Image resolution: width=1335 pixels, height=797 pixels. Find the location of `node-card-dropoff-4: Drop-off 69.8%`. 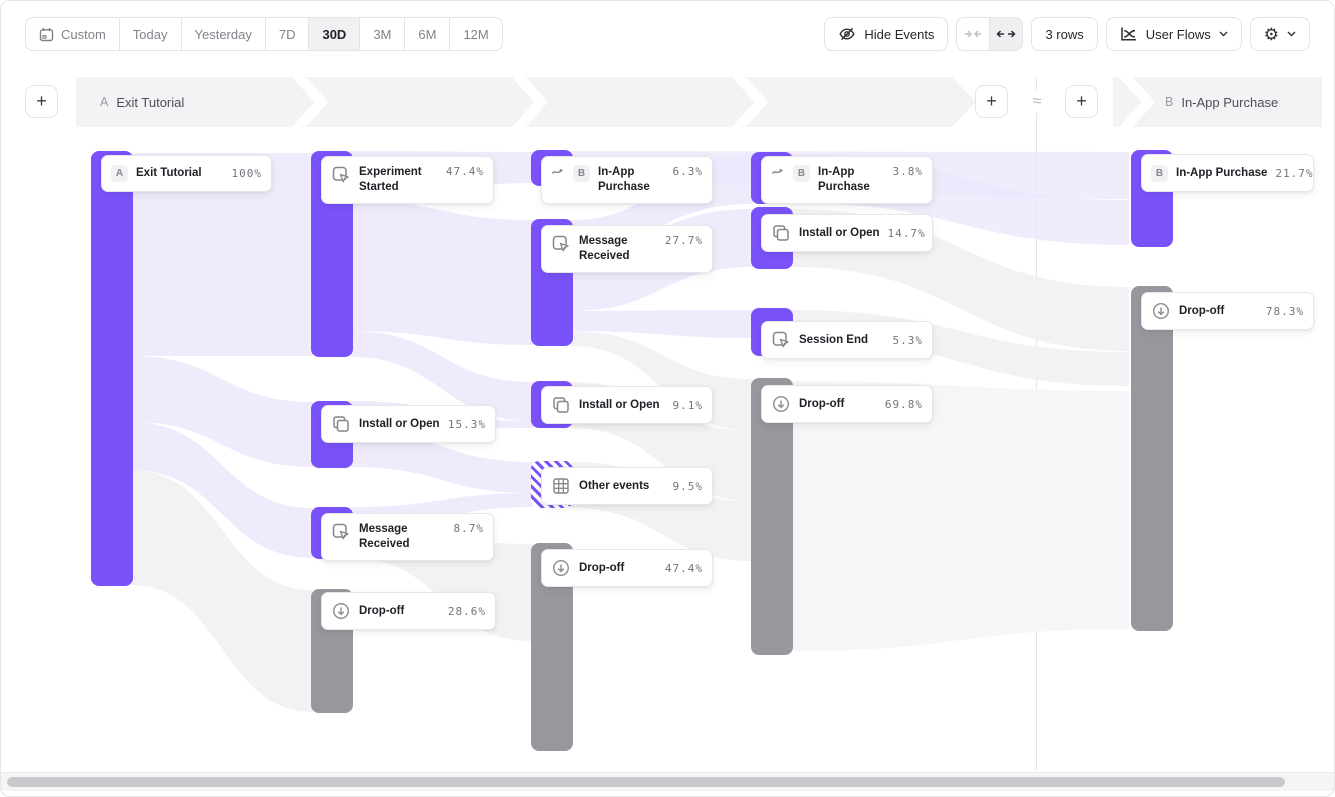

node-card-dropoff-4: Drop-off 69.8% is located at coordinates (847, 404).